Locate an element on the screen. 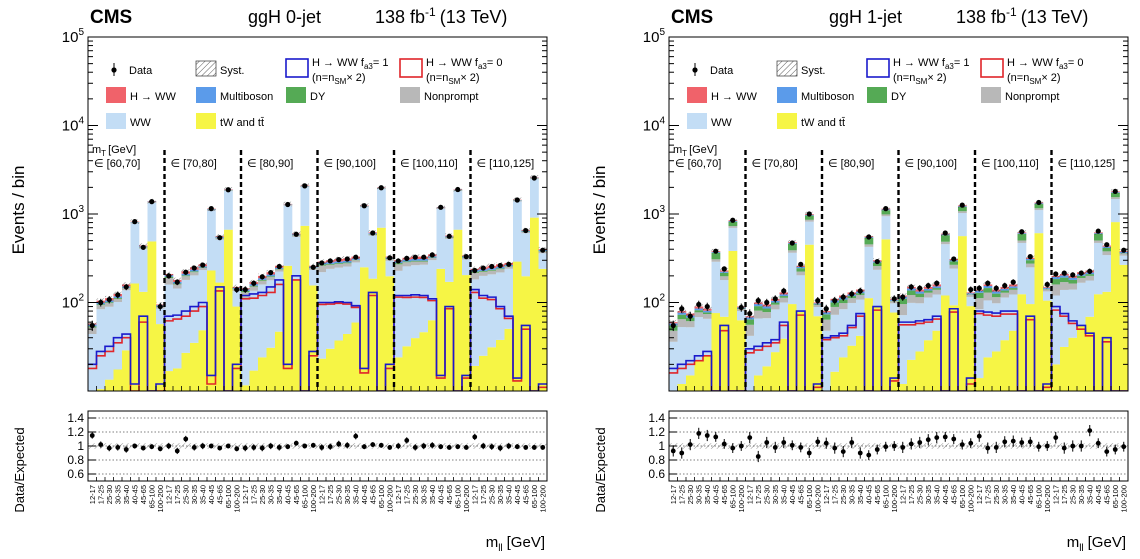 The image size is (1140, 559). y-tick-label: 10⁵ is located at coordinates (73, 36).